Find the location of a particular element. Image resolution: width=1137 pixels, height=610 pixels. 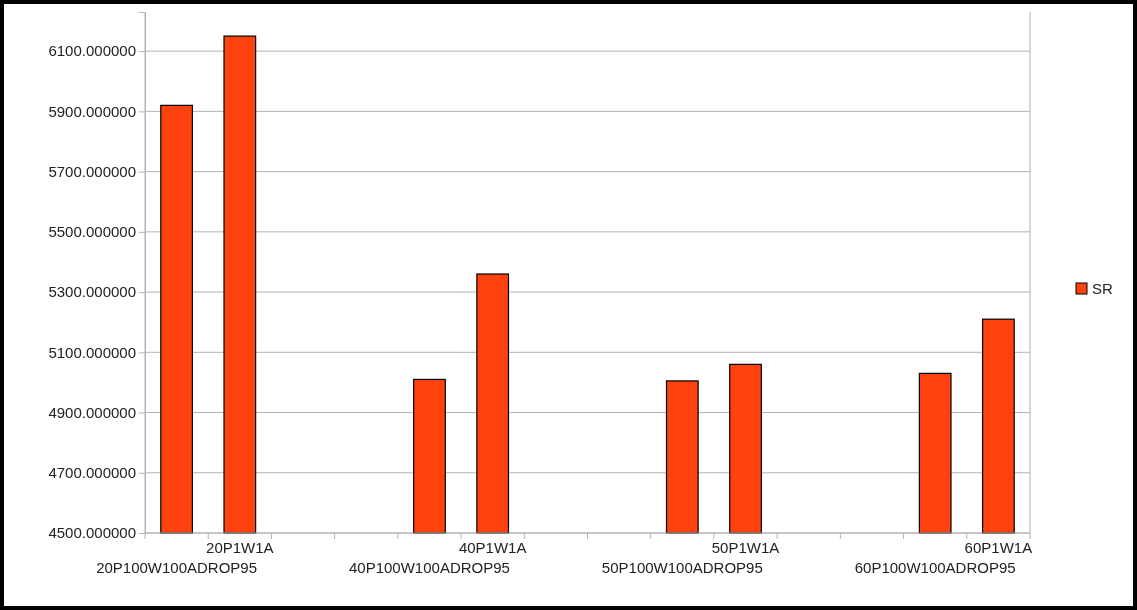

y-tick-label: 4500.000000 is located at coordinates (92, 533).